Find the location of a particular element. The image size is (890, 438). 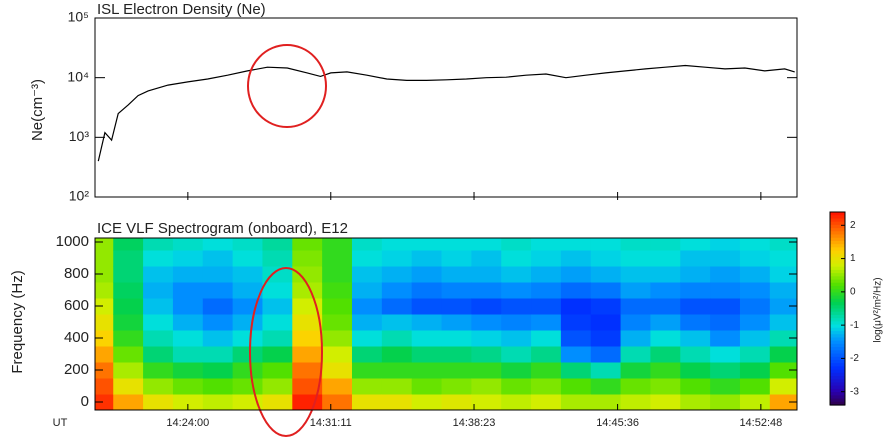

colorbar-tick-label: -2 is located at coordinates (854, 358).